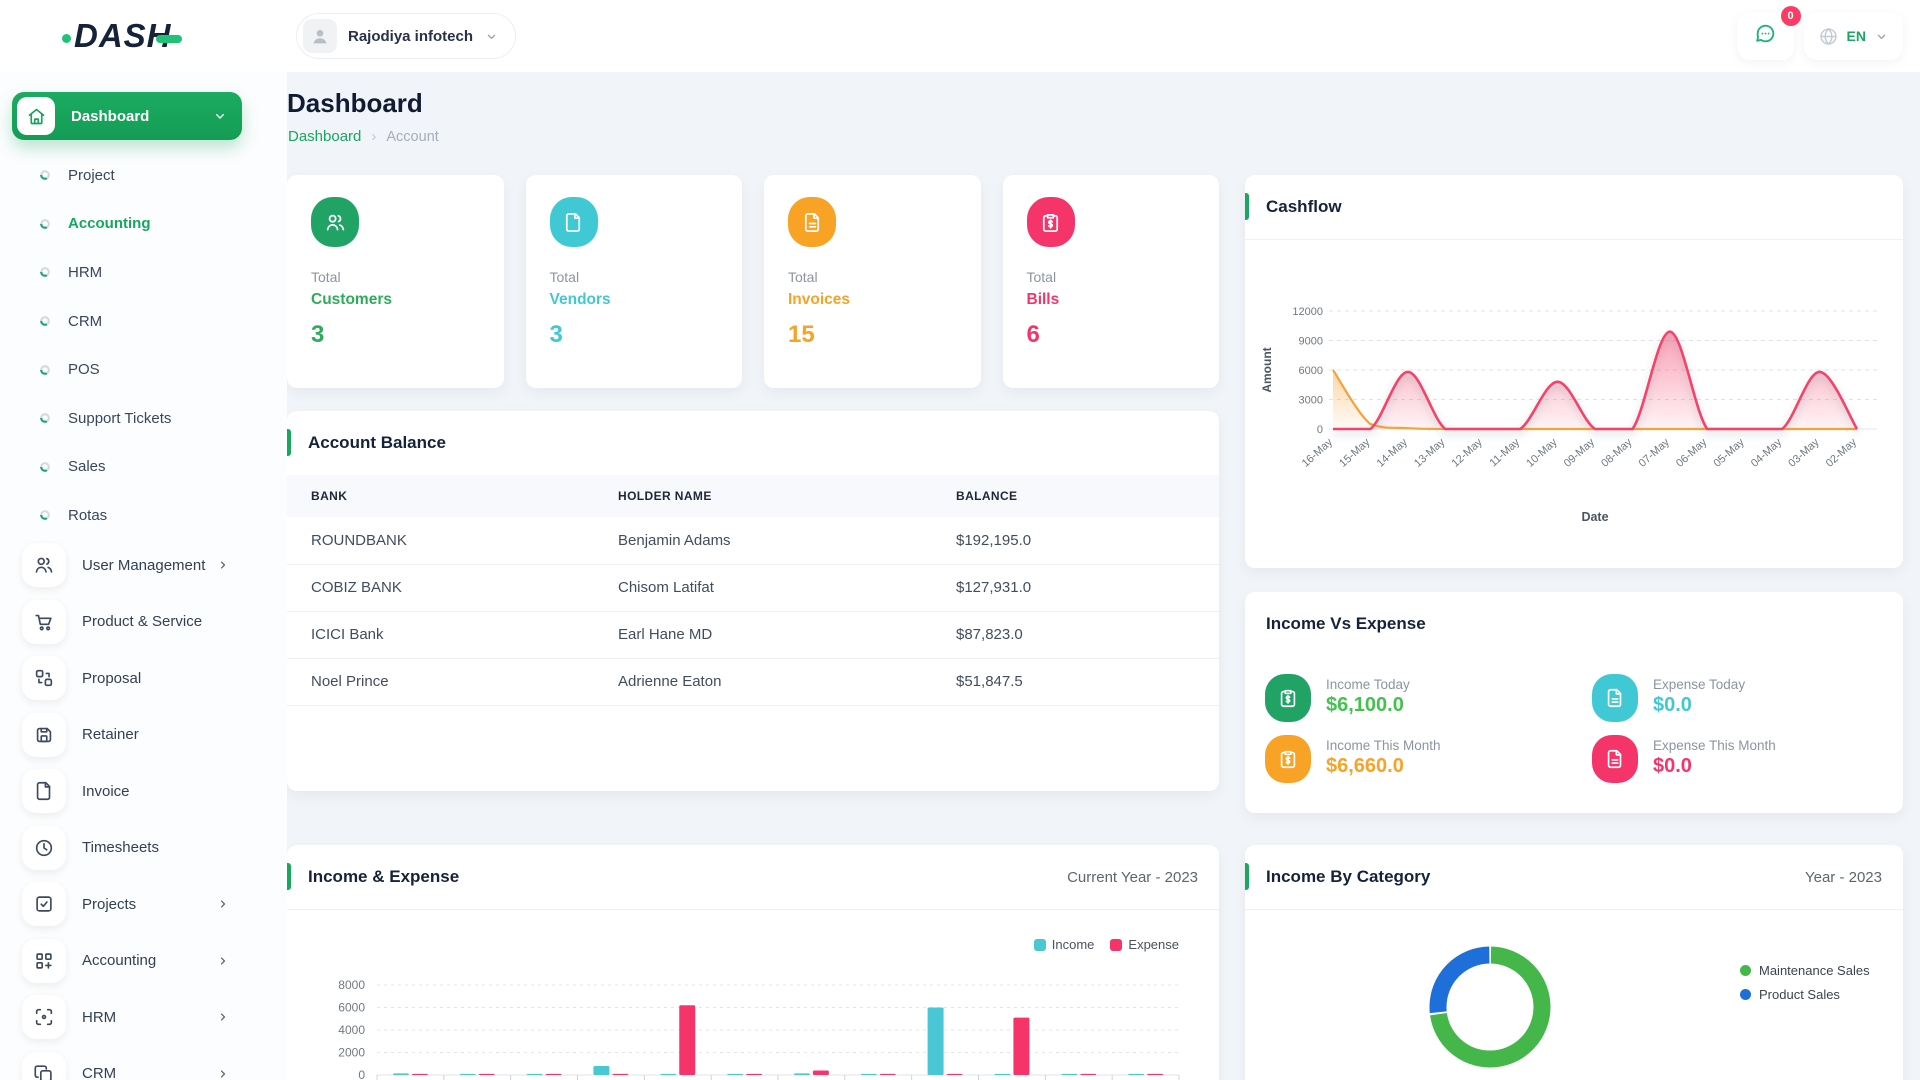 Image resolution: width=1920 pixels, height=1080 pixels. What do you see at coordinates (1348, 876) in the screenshot?
I see `income-by-category-title: Income By Category` at bounding box center [1348, 876].